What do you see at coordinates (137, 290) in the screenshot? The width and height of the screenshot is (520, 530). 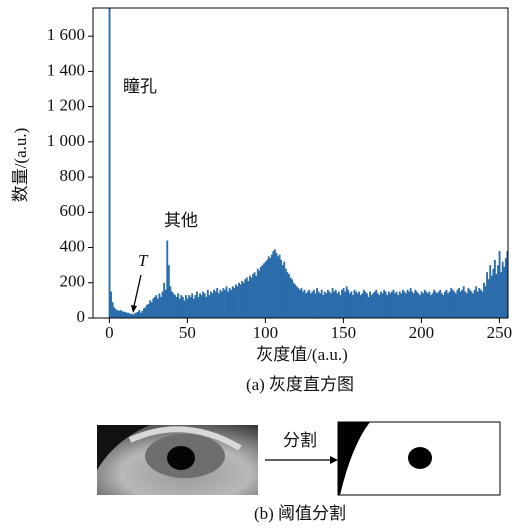 I see `annotation-arrow` at bounding box center [137, 290].